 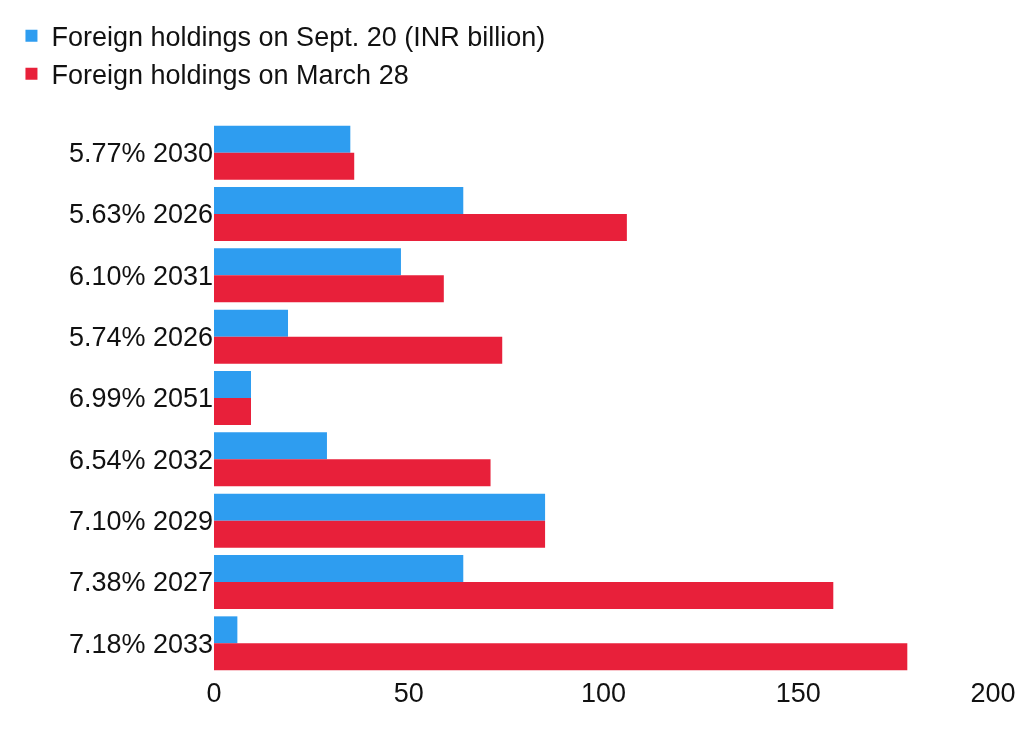 What do you see at coordinates (140, 643) in the screenshot?
I see `y-tick-label: 7.18% 2033` at bounding box center [140, 643].